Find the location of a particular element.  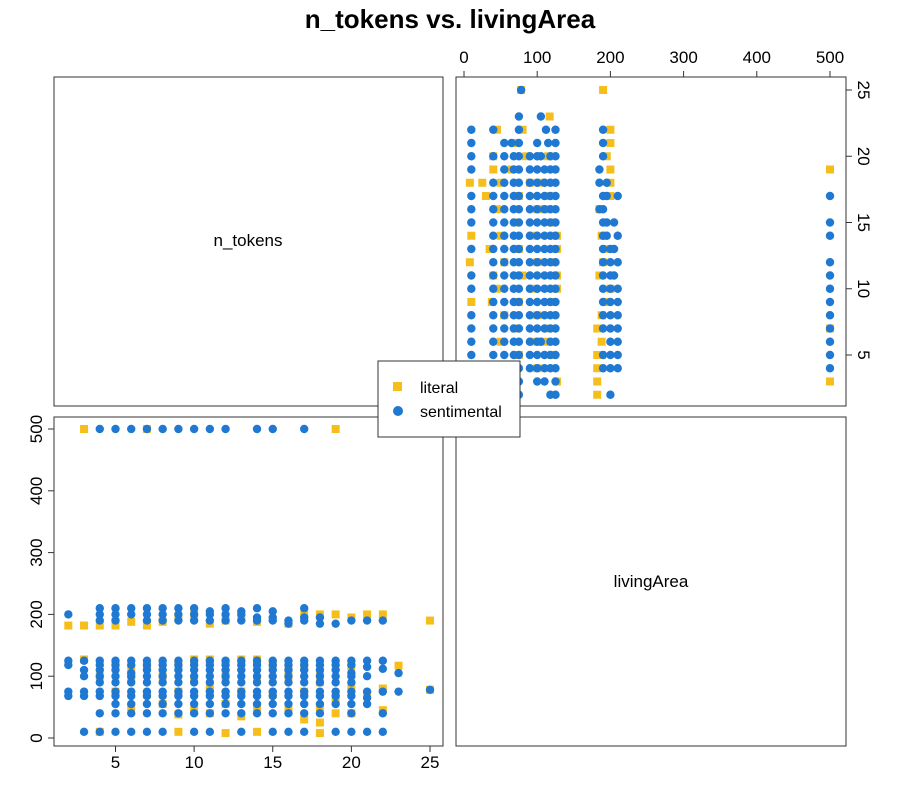

y-tick-label-upper-right: 5 is located at coordinates (863, 354).